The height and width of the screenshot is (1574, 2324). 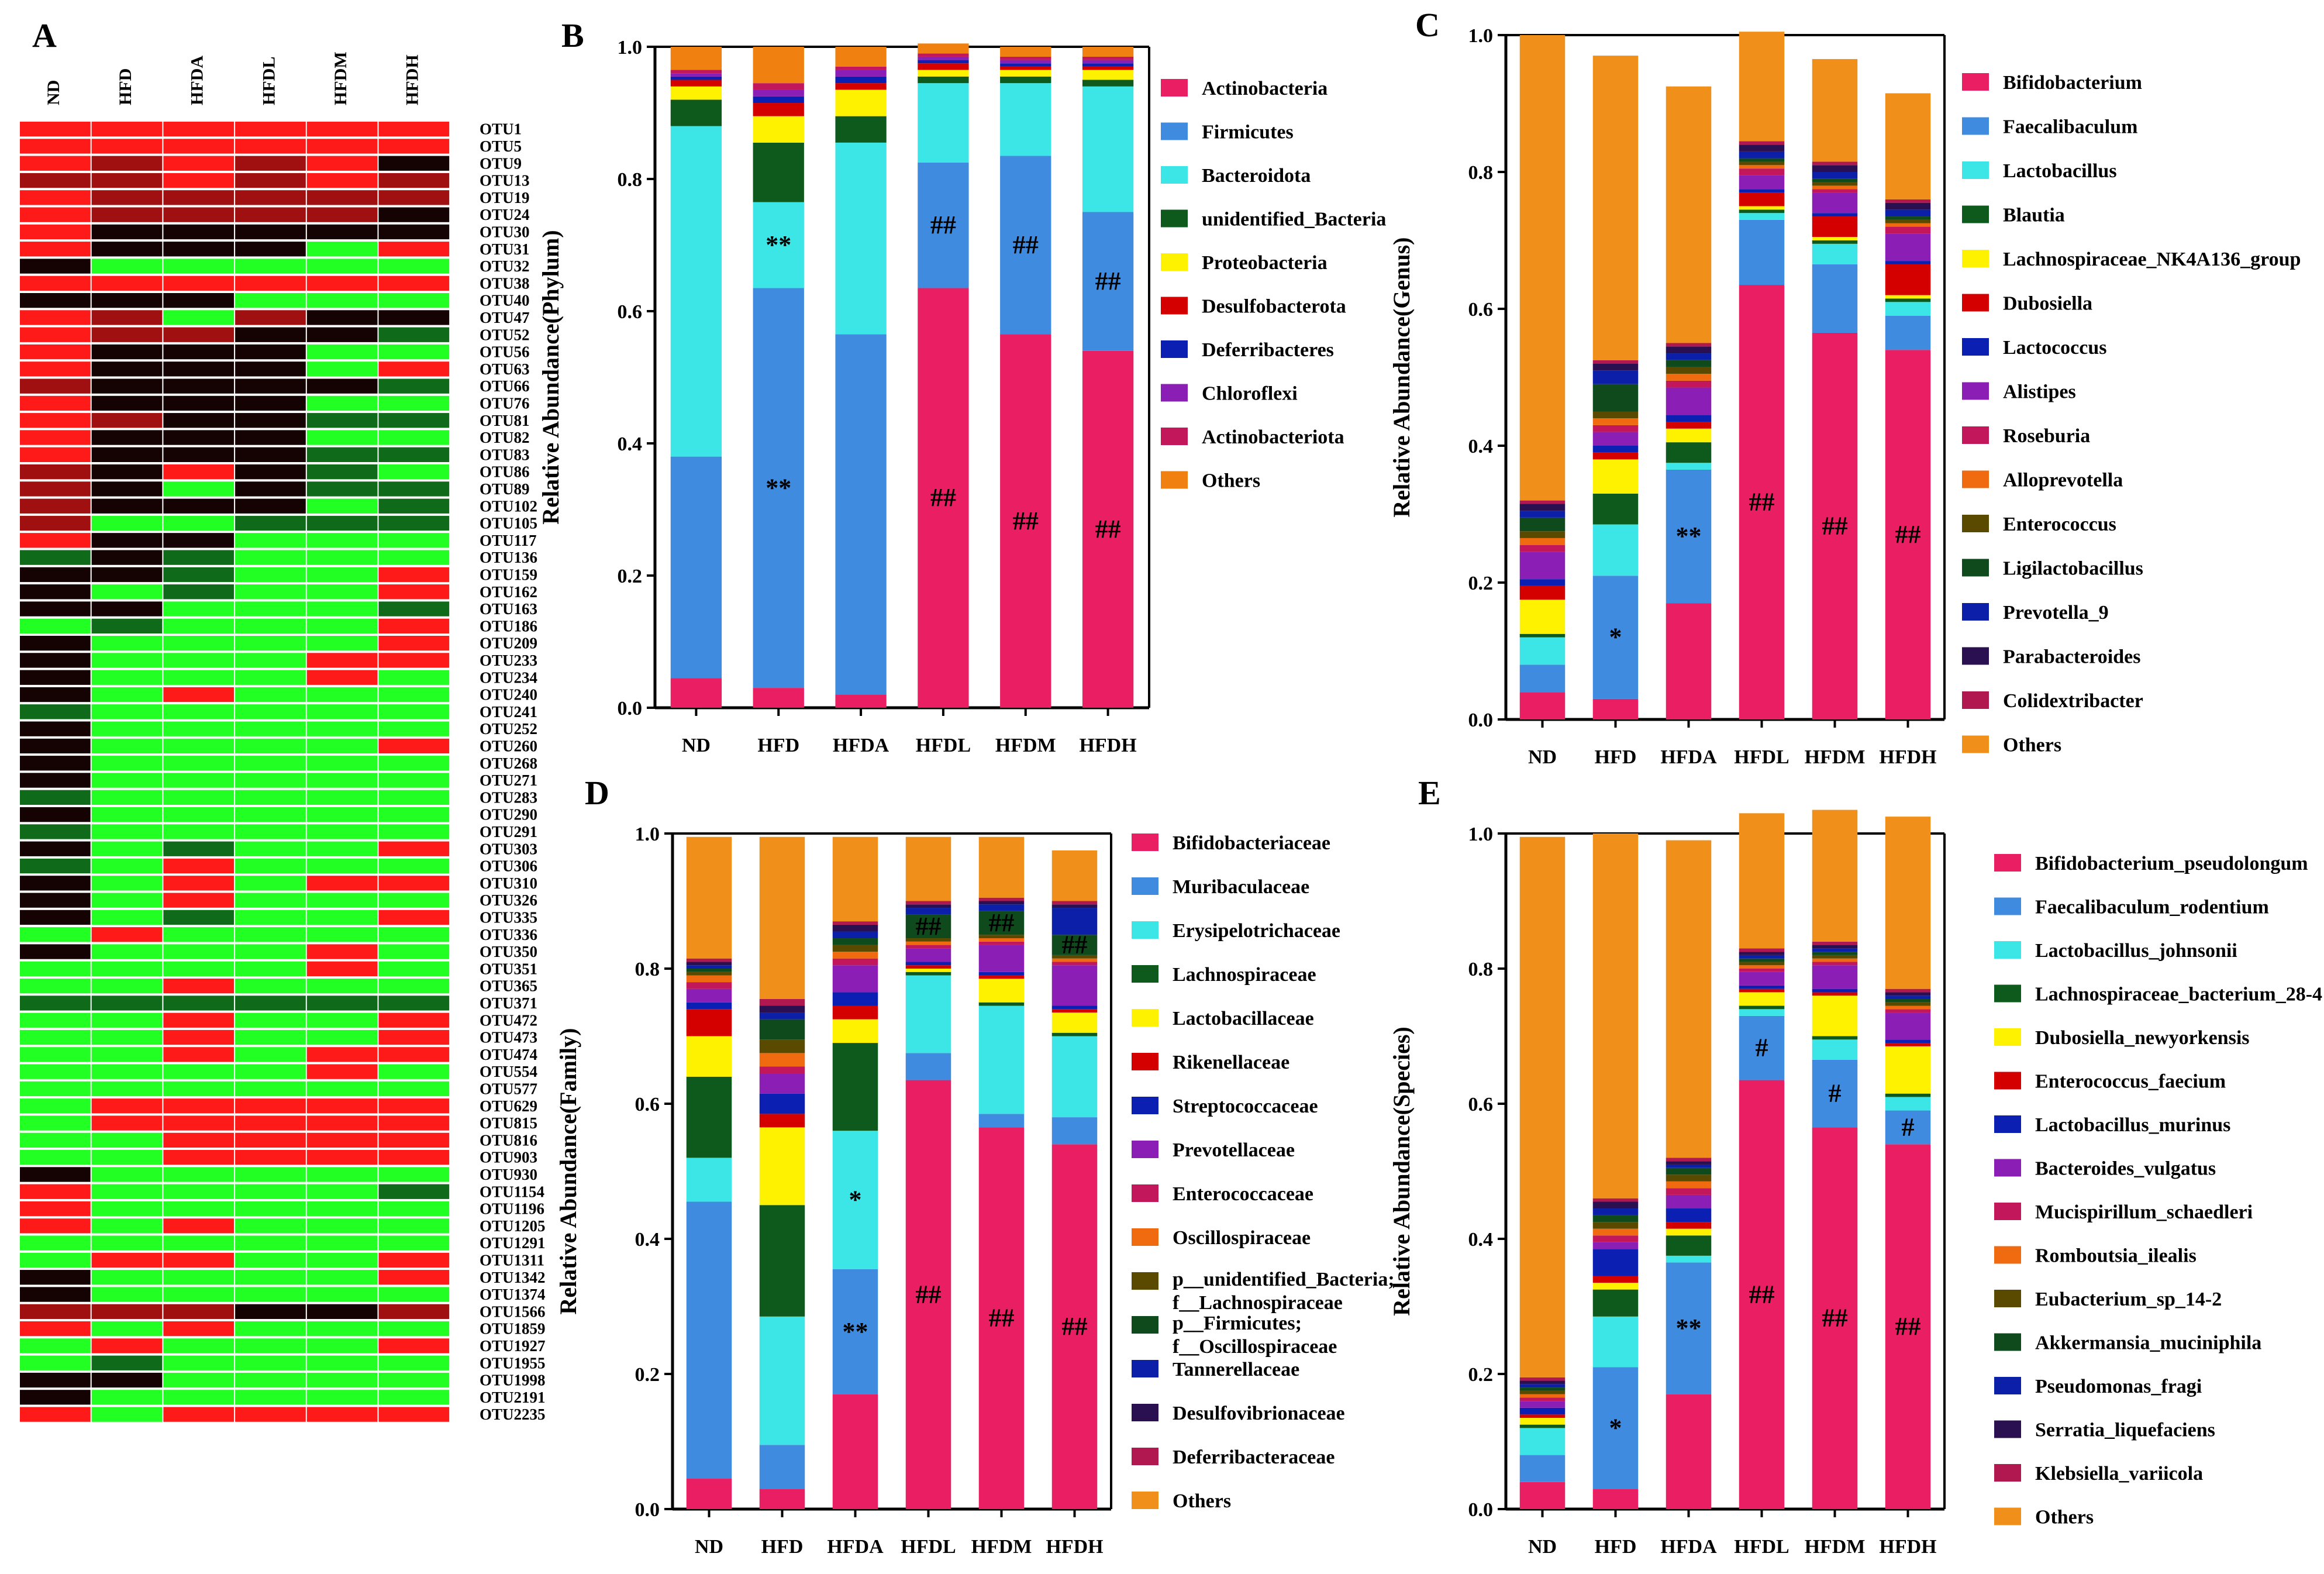 I want to click on legend-label: Others, so click(x=1202, y=1501).